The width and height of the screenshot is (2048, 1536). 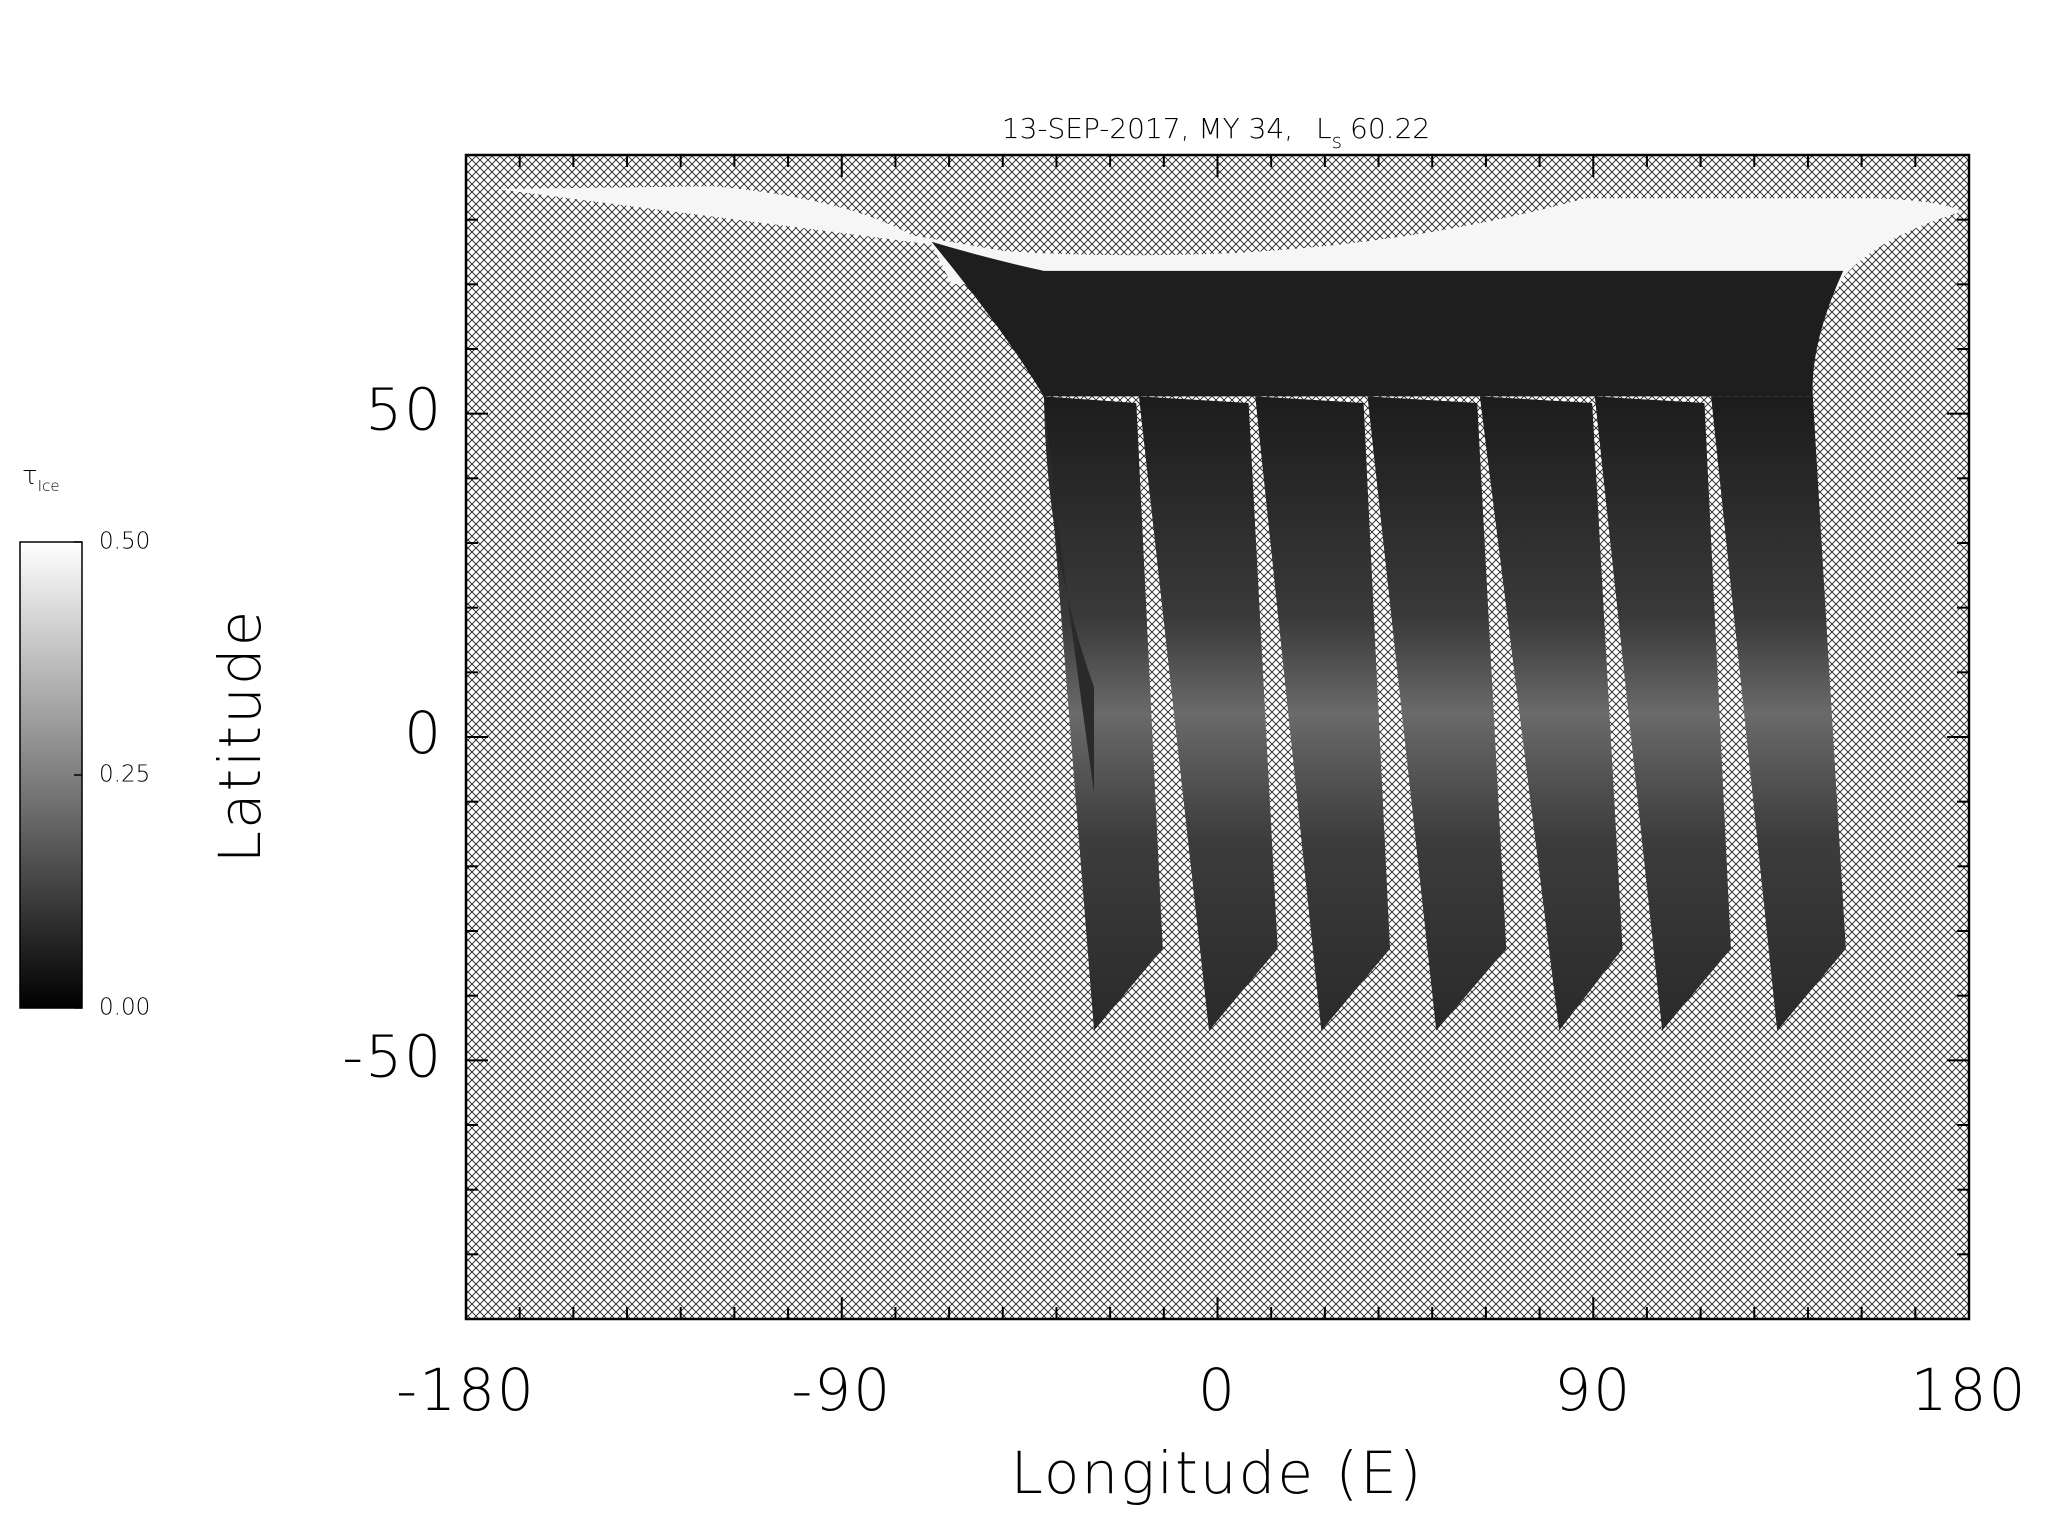 What do you see at coordinates (423, 733) in the screenshot?
I see `y-tick-label: 0` at bounding box center [423, 733].